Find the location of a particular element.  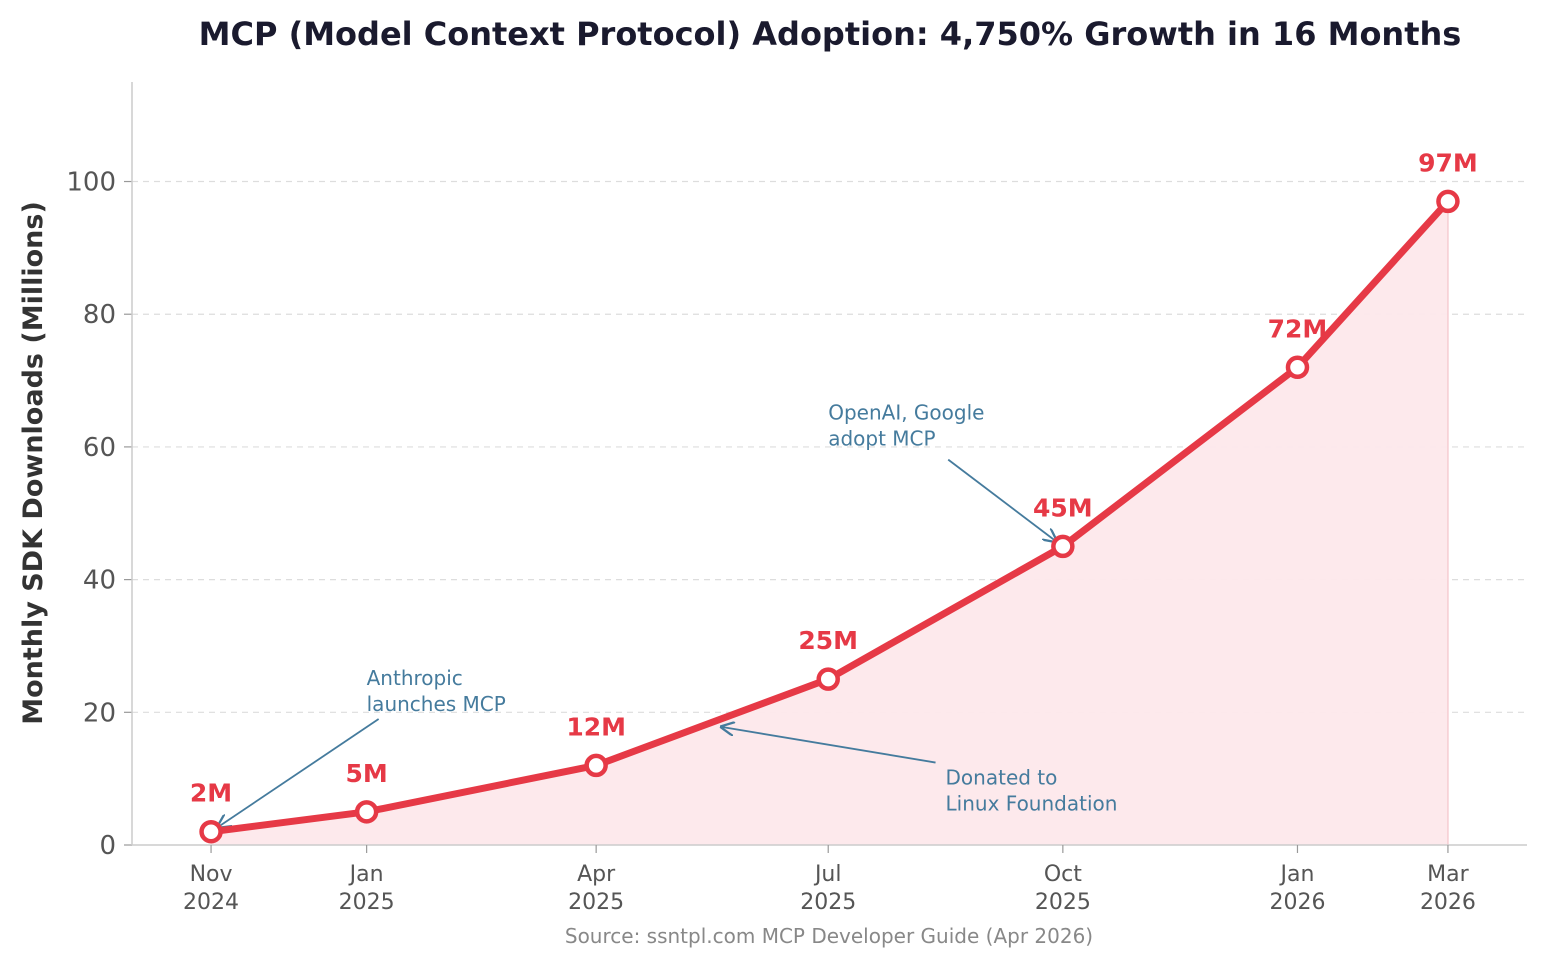

y-tick-label: 40 is located at coordinates (99, 581).